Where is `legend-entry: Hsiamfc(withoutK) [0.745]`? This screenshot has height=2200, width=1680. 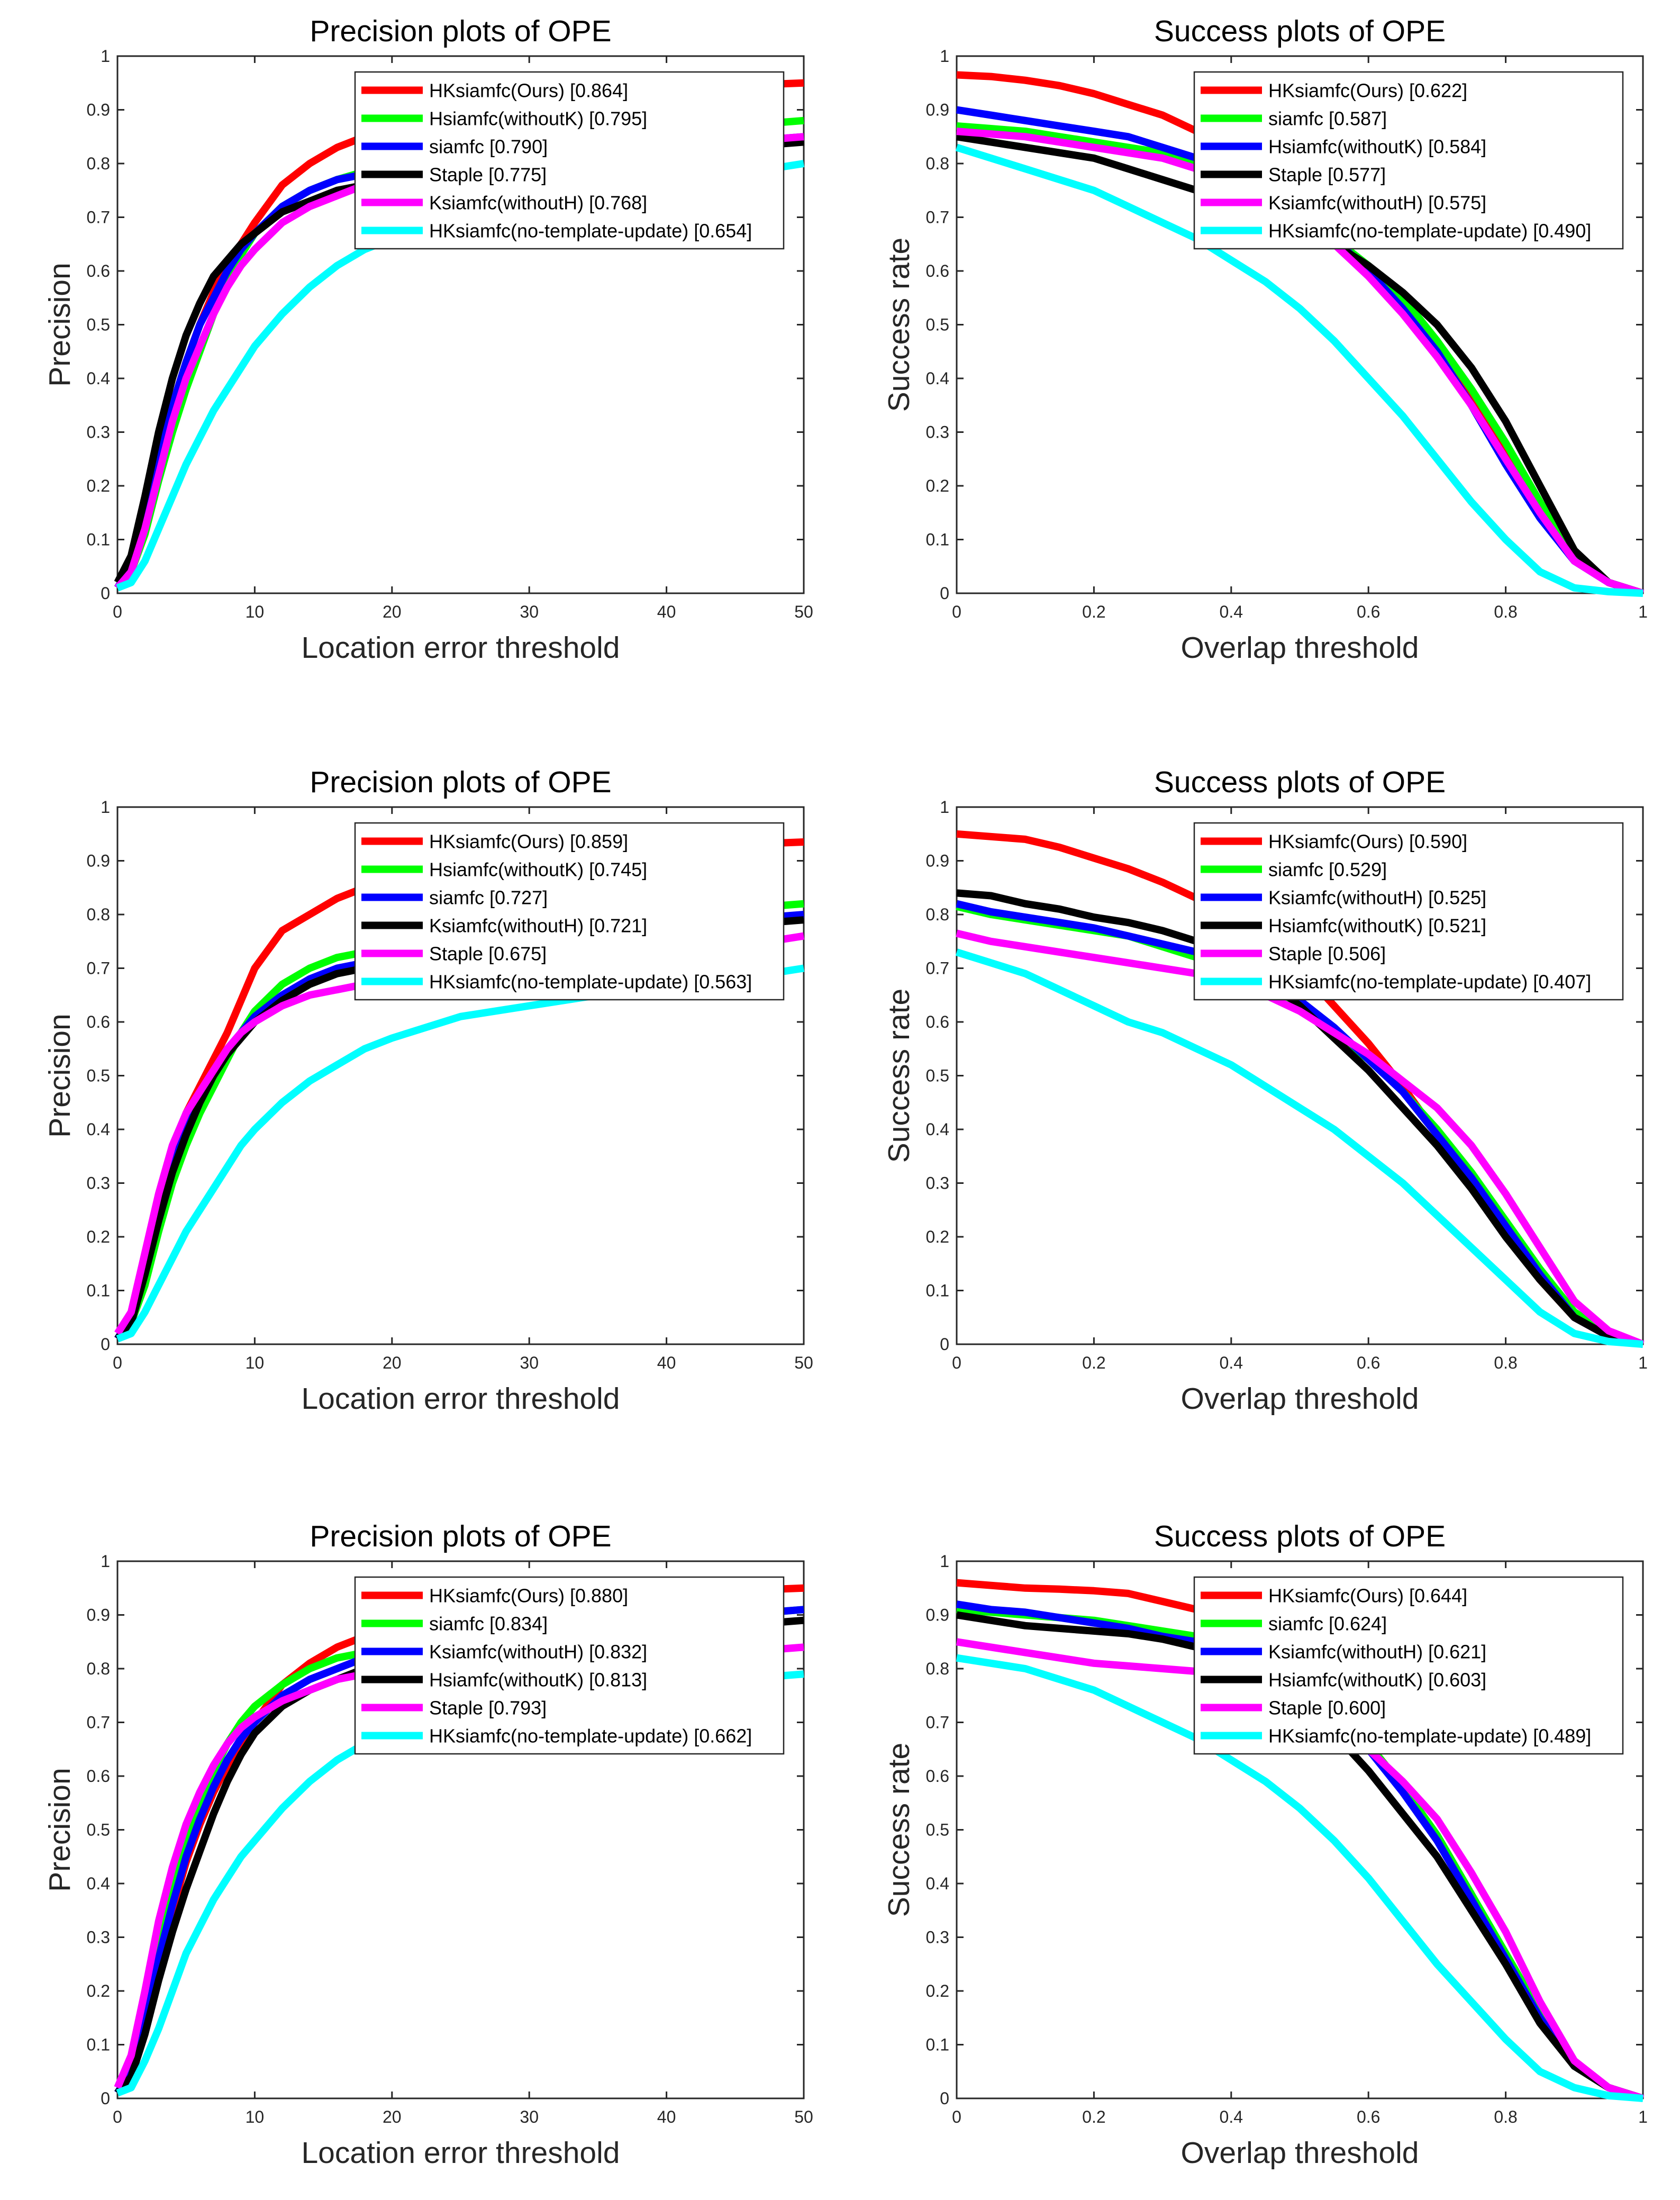 legend-entry: Hsiamfc(withoutK) [0.745] is located at coordinates (538, 870).